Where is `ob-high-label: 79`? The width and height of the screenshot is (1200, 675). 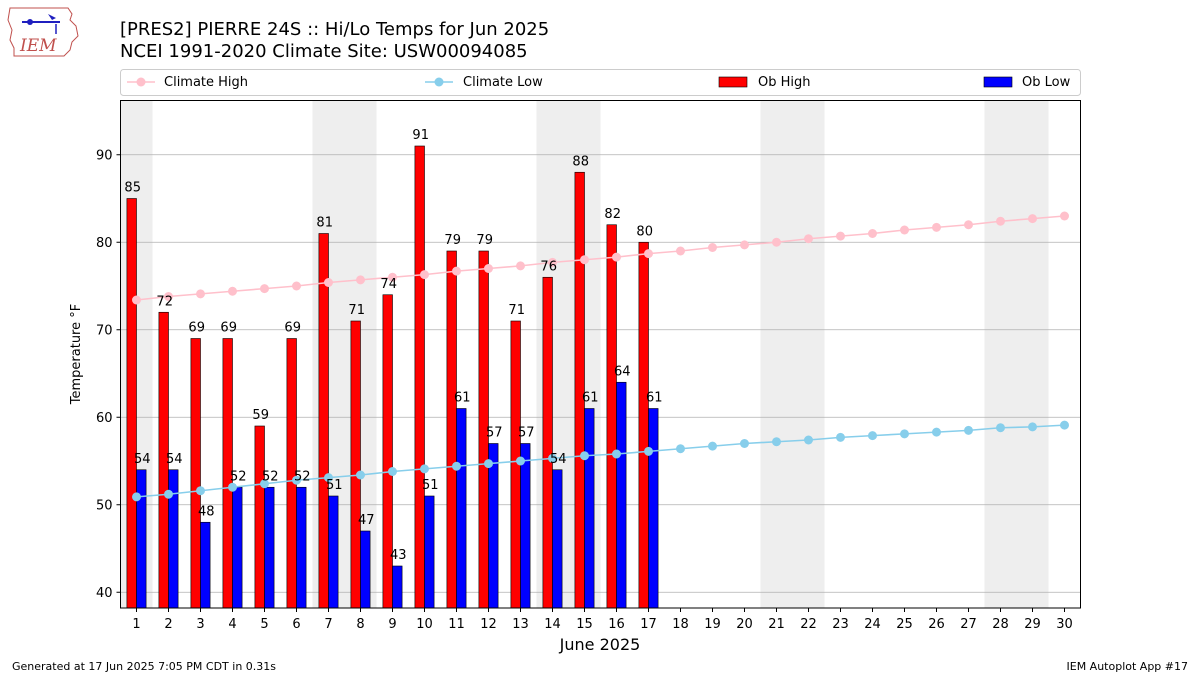
ob-high-label: 79 is located at coordinates (484, 240).